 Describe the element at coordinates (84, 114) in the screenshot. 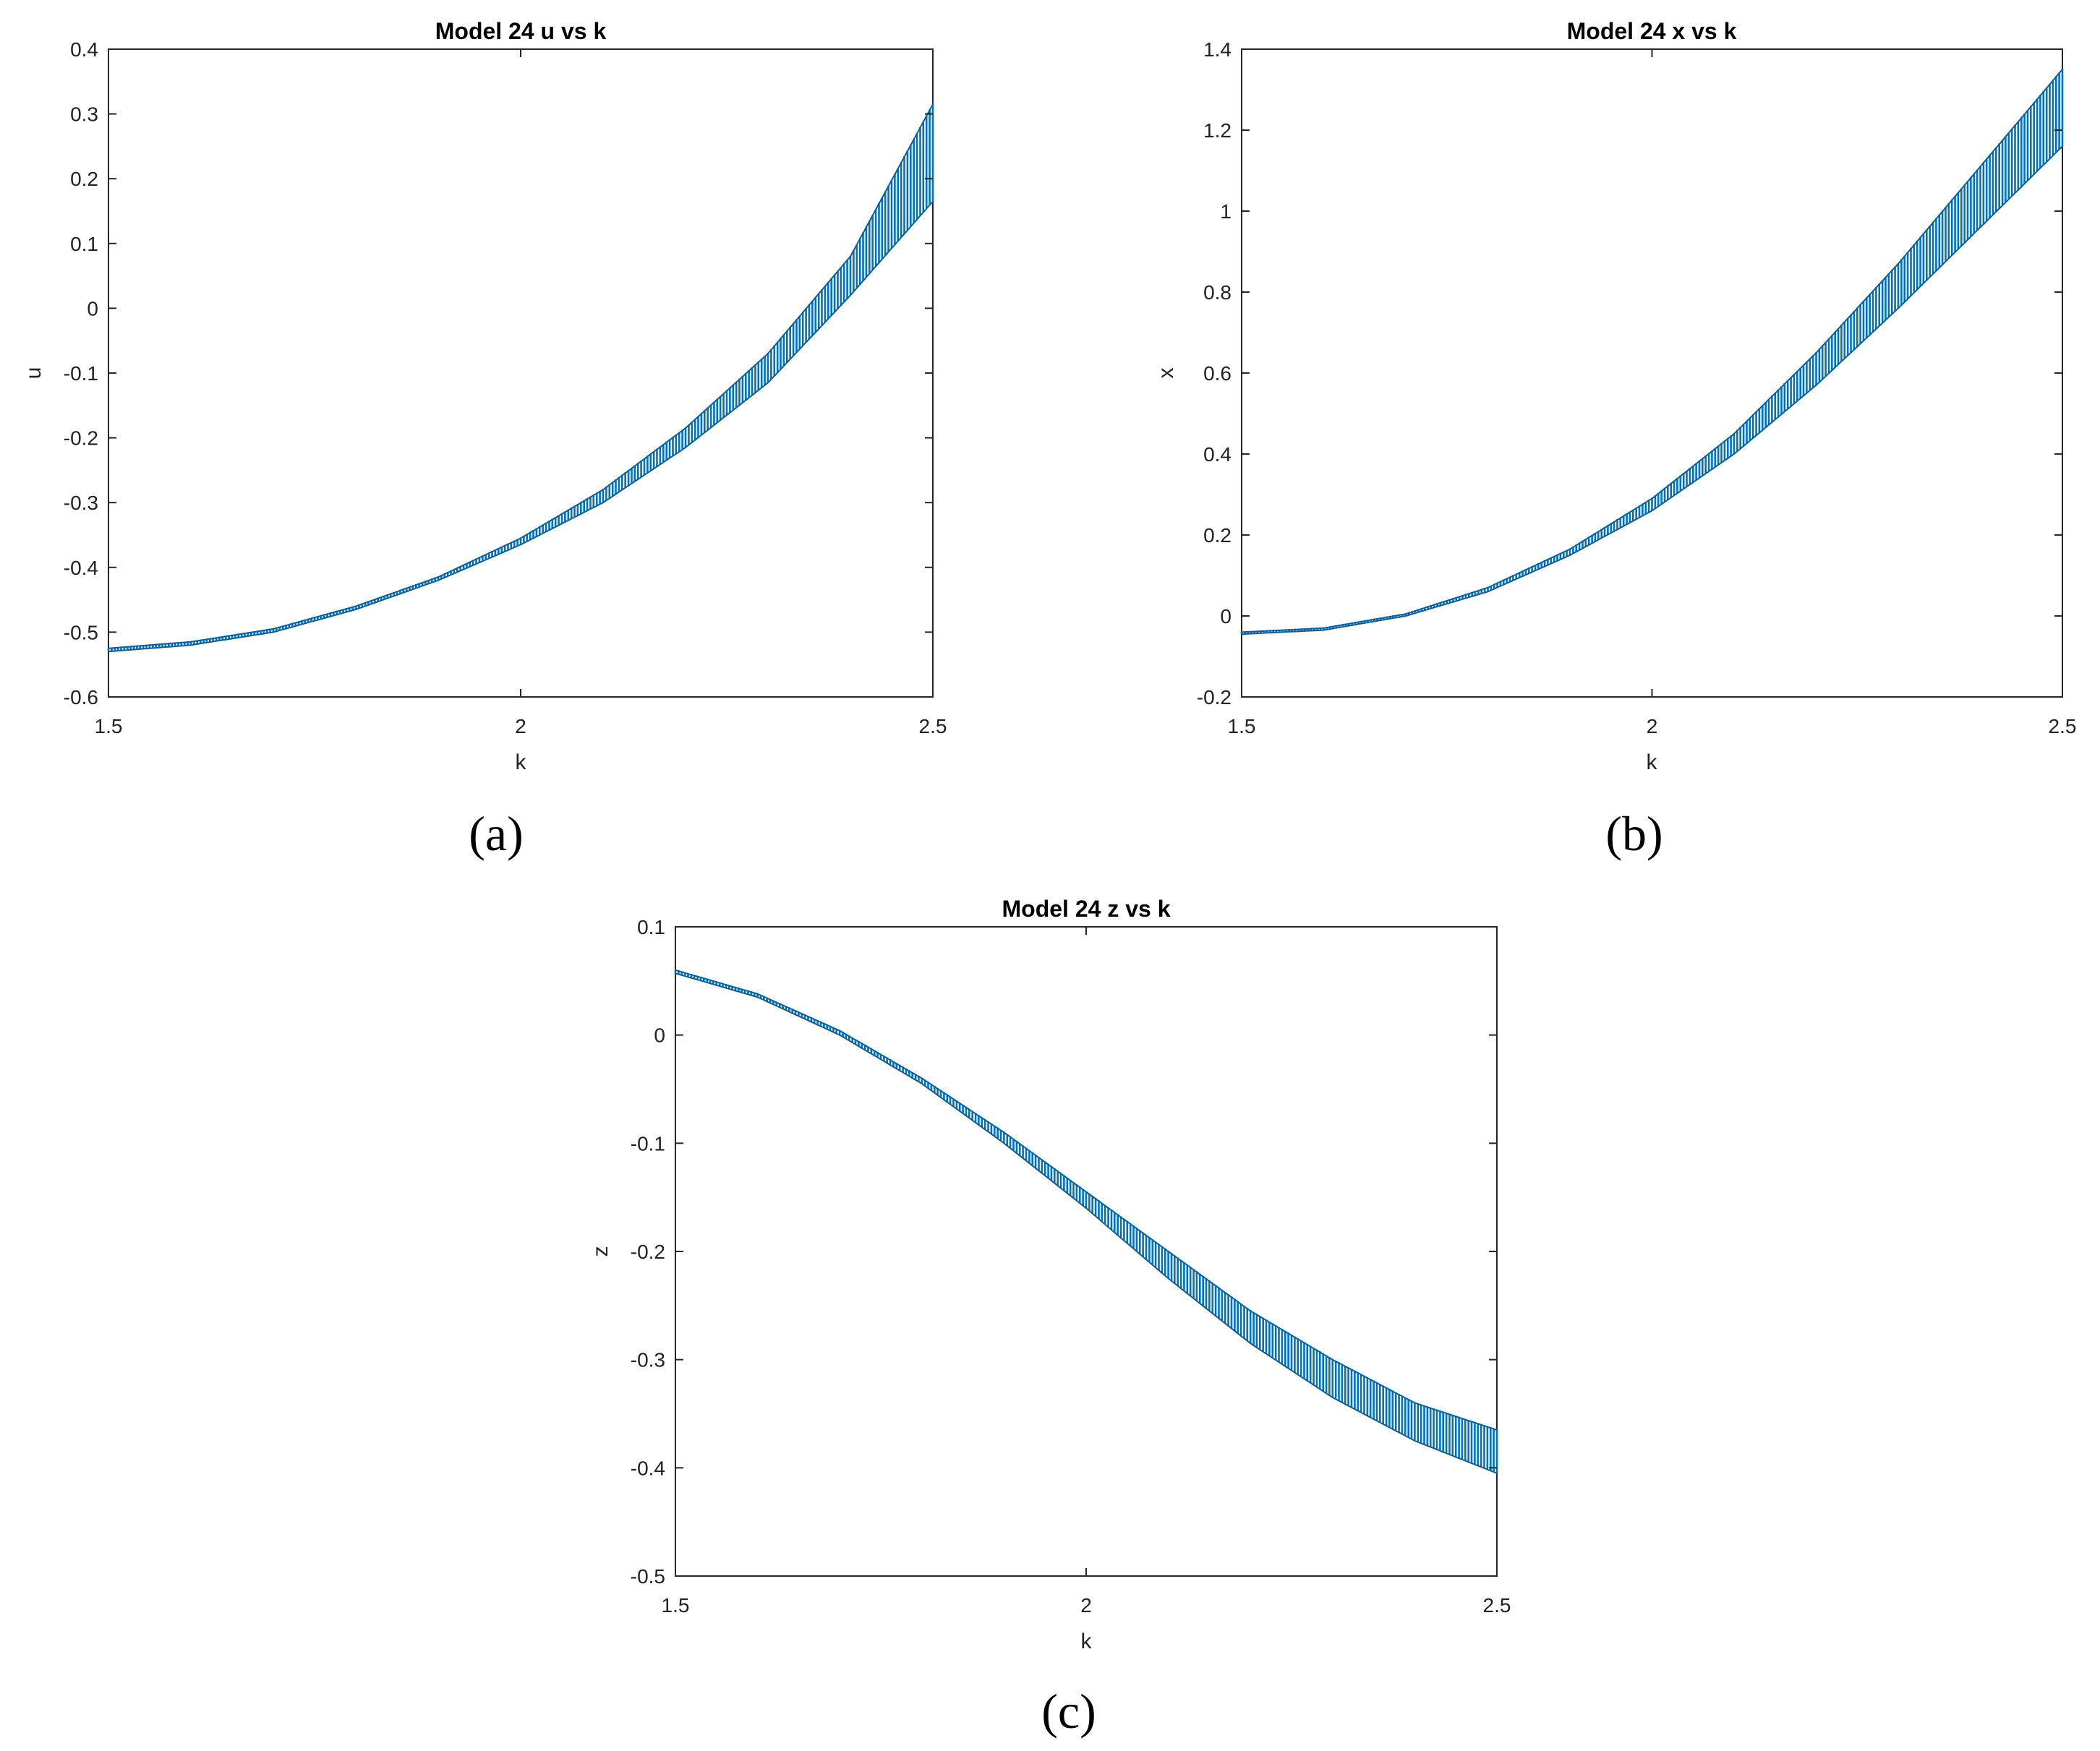

I see `y-tick-label: 0.3` at that location.